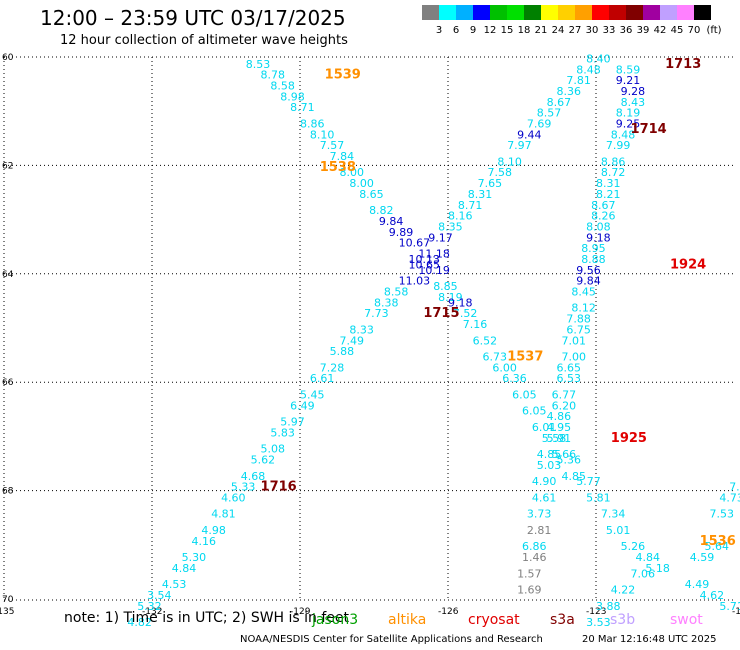 Image resolution: width=740 pixels, height=650 pixels. I want to click on wave-height-value: 5.58, so click(554, 438).